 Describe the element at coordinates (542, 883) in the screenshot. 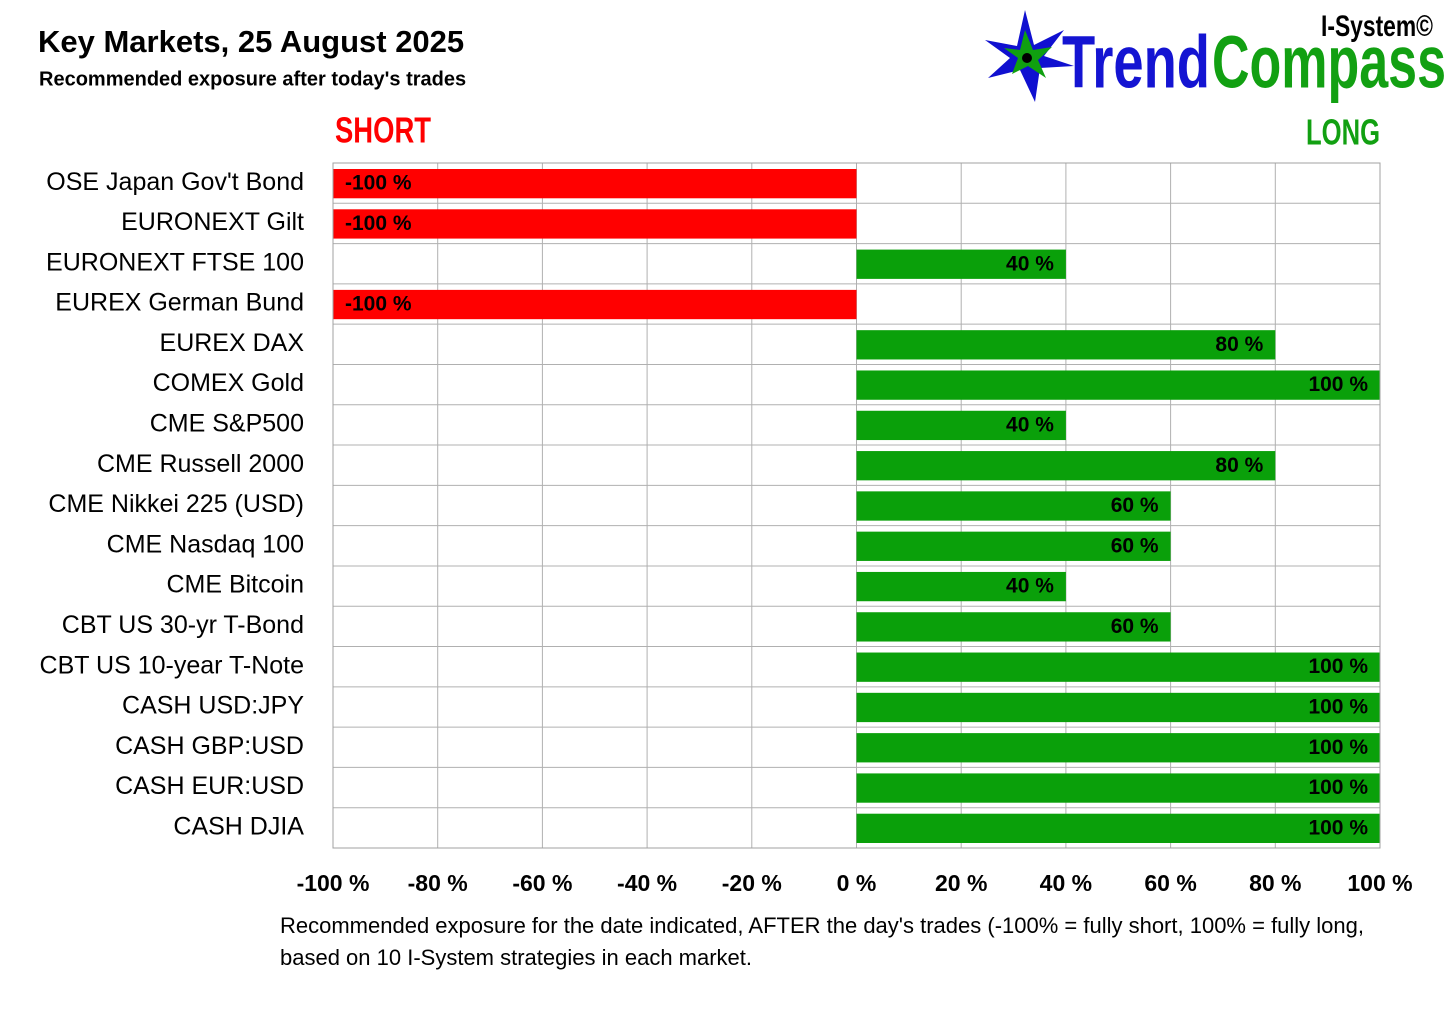

I see `x-tick-label: -60 %` at that location.